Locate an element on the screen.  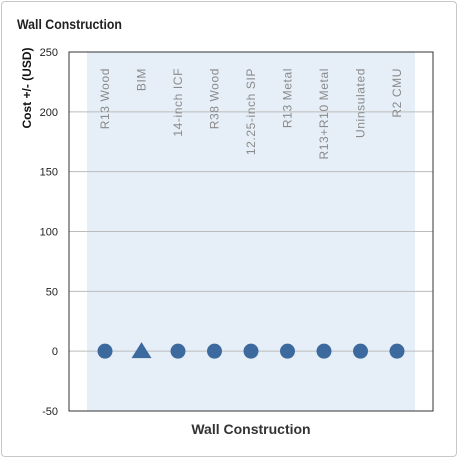
y-tick-label: 100 is located at coordinates (49, 233).